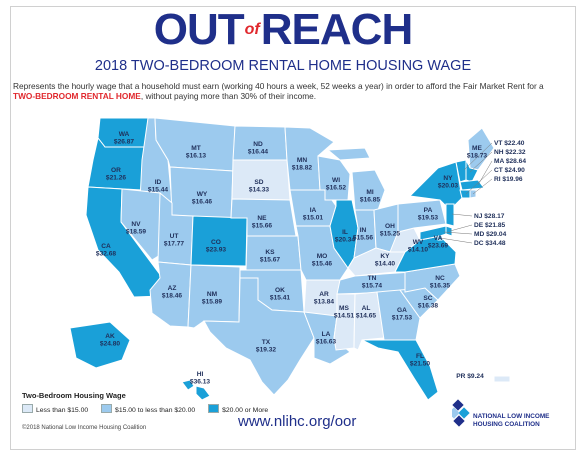 The image size is (586, 457). I want to click on leader-line-dc, so click(456, 240).